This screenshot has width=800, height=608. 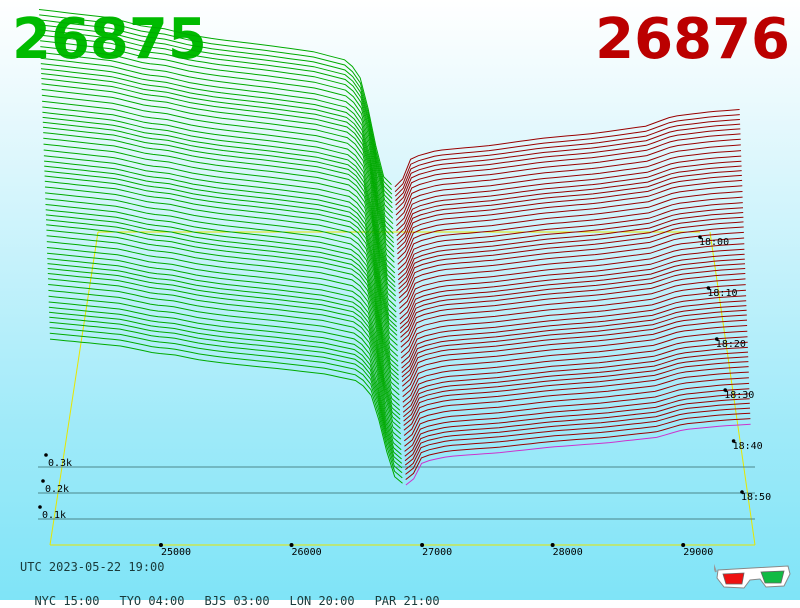 What do you see at coordinates (307, 552) in the screenshot?
I see `x-tick-label: 26000` at bounding box center [307, 552].